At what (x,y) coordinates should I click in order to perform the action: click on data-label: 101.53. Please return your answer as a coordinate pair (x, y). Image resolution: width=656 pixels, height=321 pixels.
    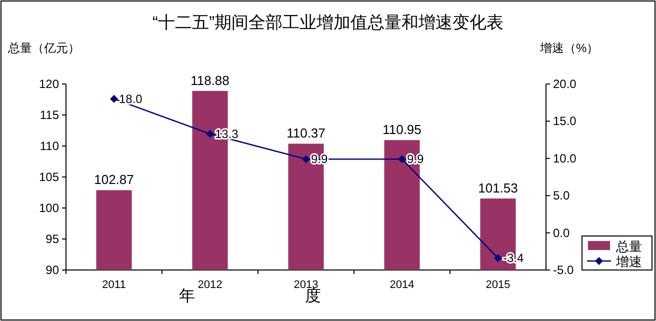
    Looking at the image, I should click on (498, 188).